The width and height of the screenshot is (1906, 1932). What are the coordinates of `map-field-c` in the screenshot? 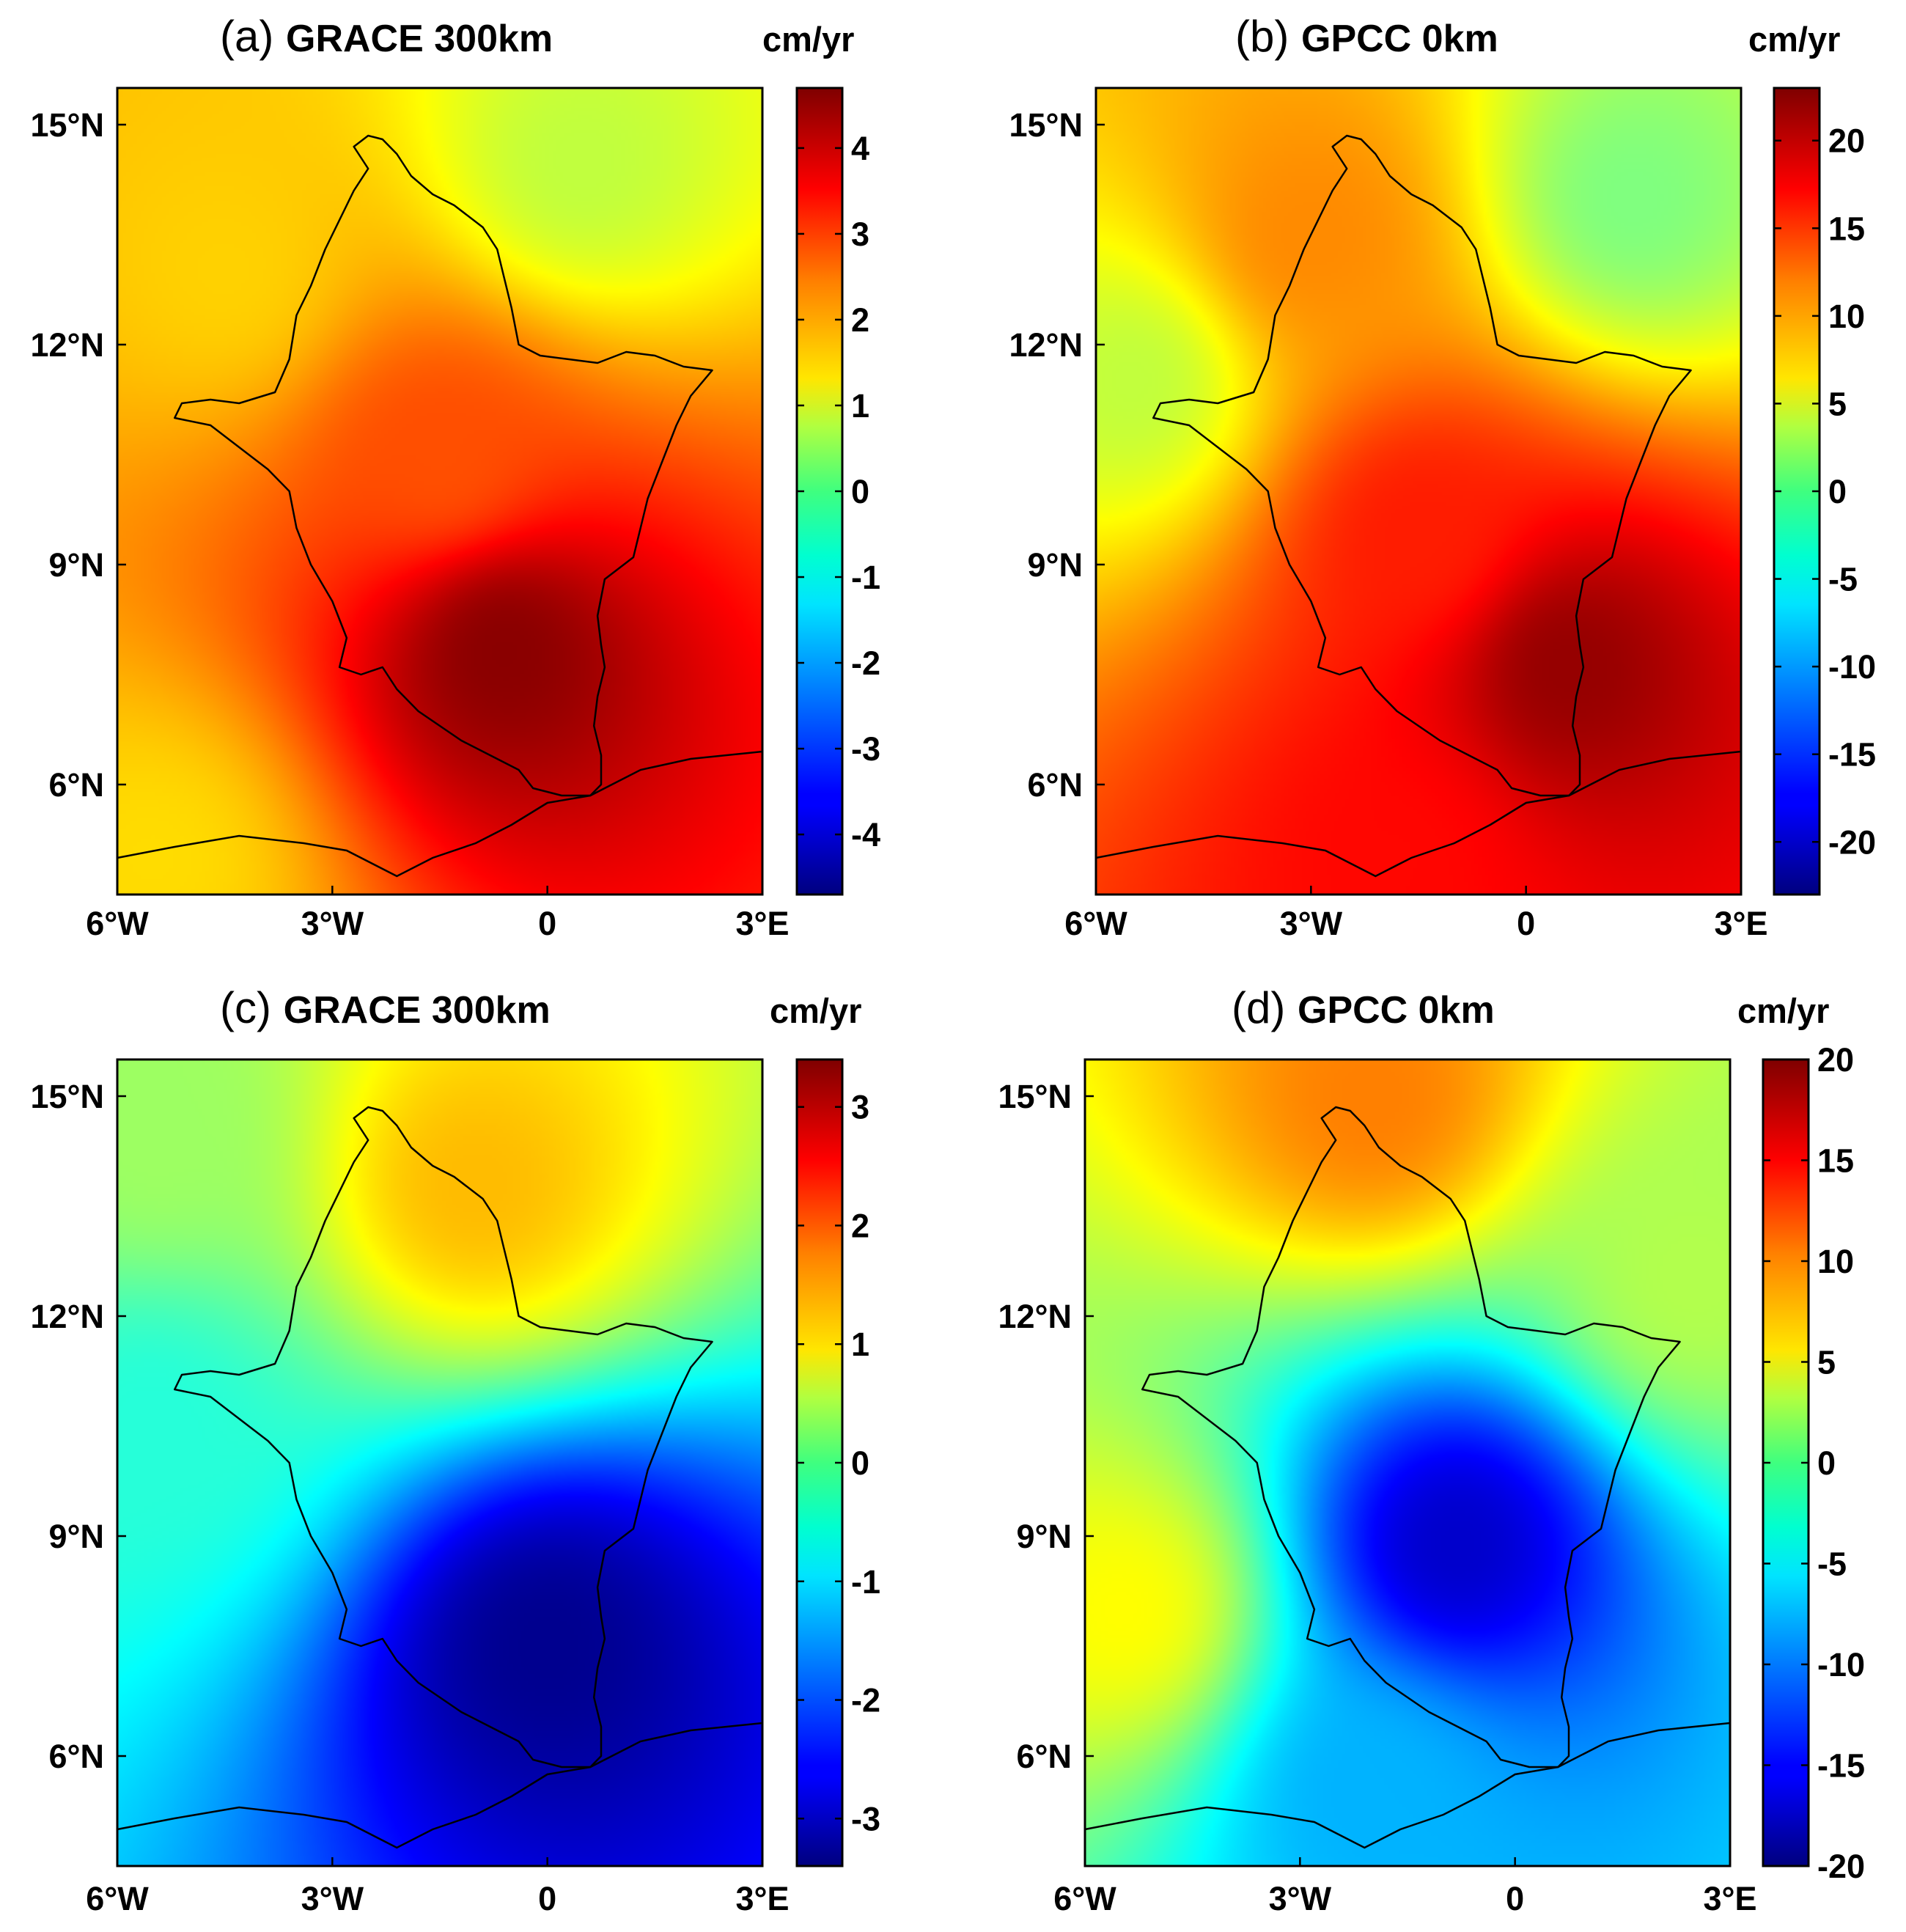 It's located at (439, 1462).